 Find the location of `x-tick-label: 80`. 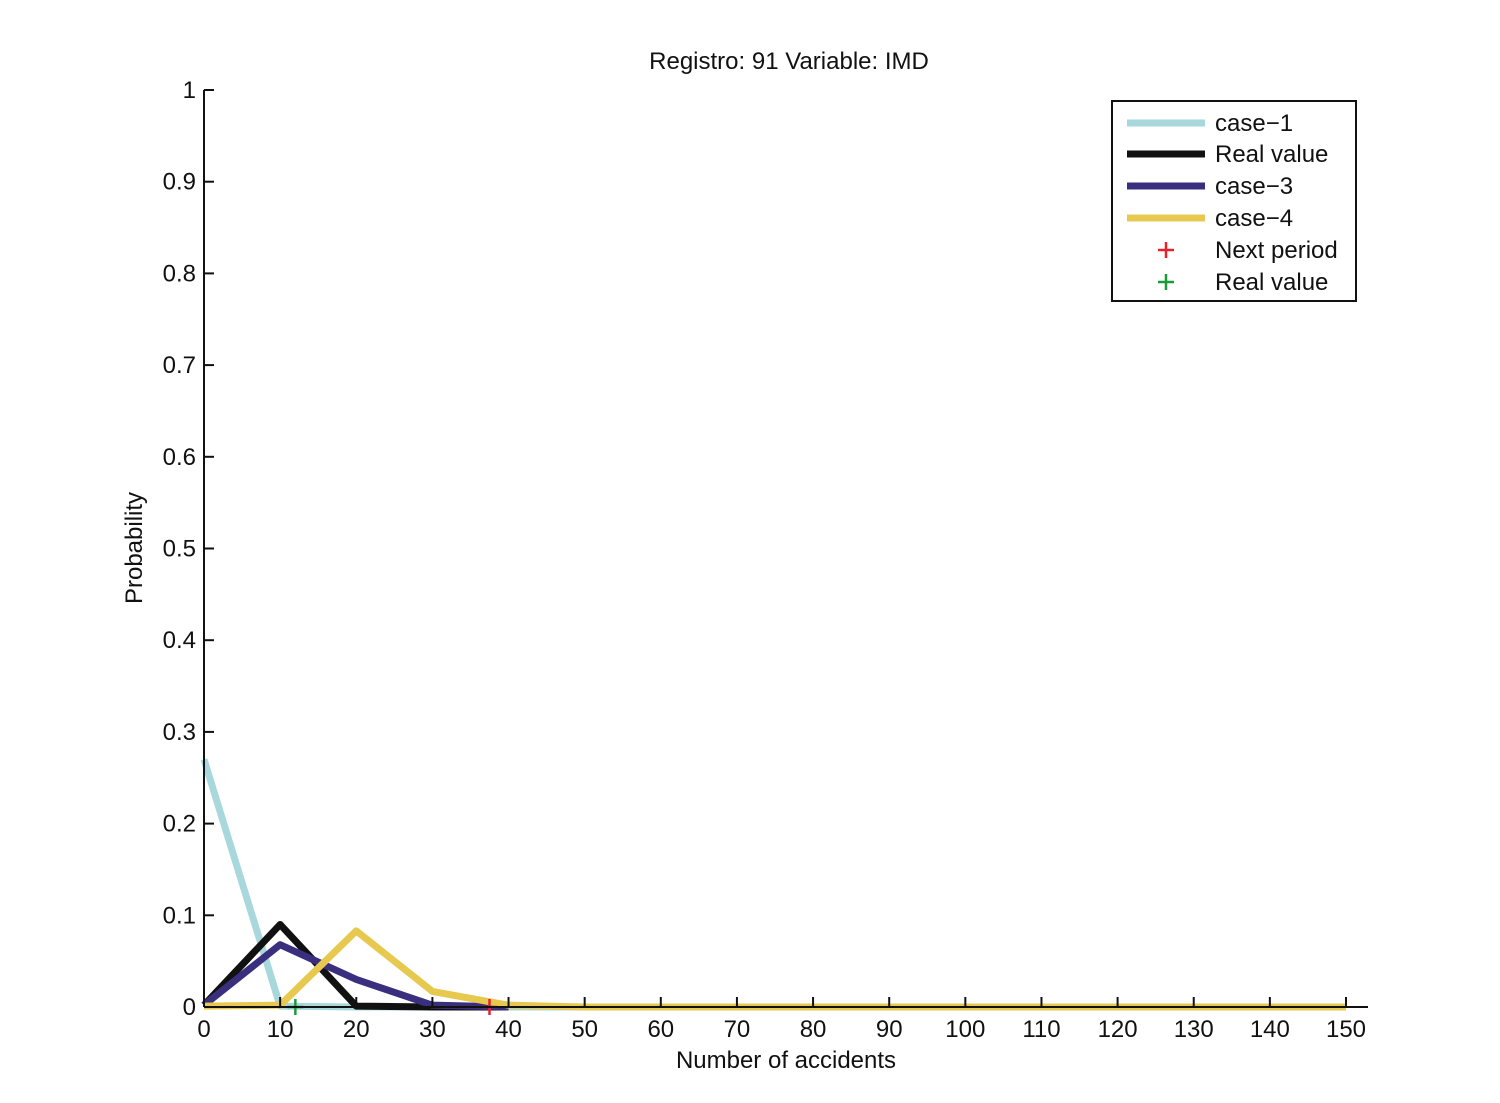

x-tick-label: 80 is located at coordinates (813, 1029).